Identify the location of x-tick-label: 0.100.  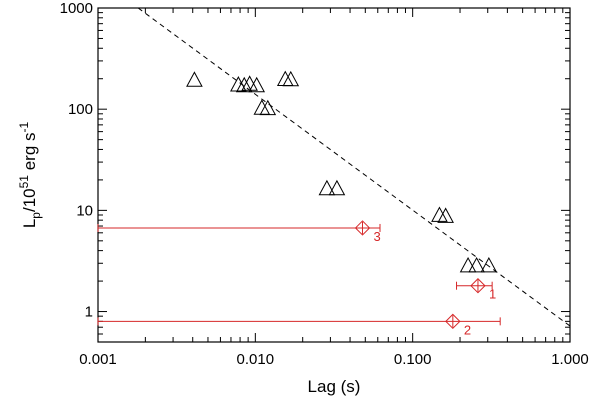
(413, 359).